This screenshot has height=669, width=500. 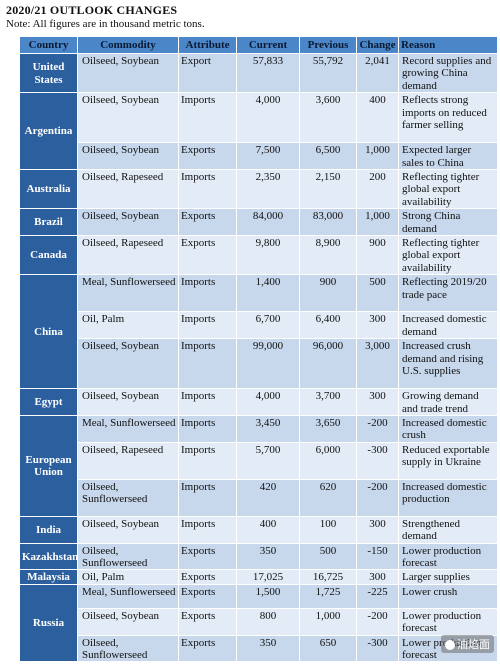 What do you see at coordinates (448, 73) in the screenshot?
I see `reason-cell: Record supplies and growing China demand` at bounding box center [448, 73].